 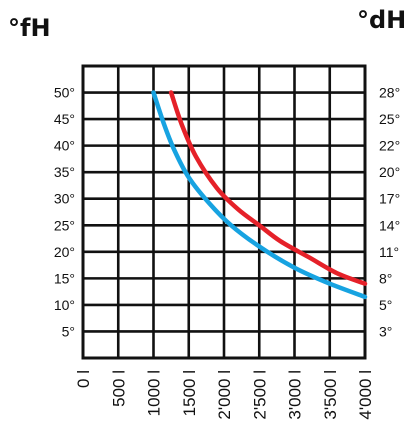 What do you see at coordinates (64, 212) in the screenshot?
I see `left-axis-ticks: 50° 45° 40° 35° 30° 25° 20° 15° 10° 5°` at bounding box center [64, 212].